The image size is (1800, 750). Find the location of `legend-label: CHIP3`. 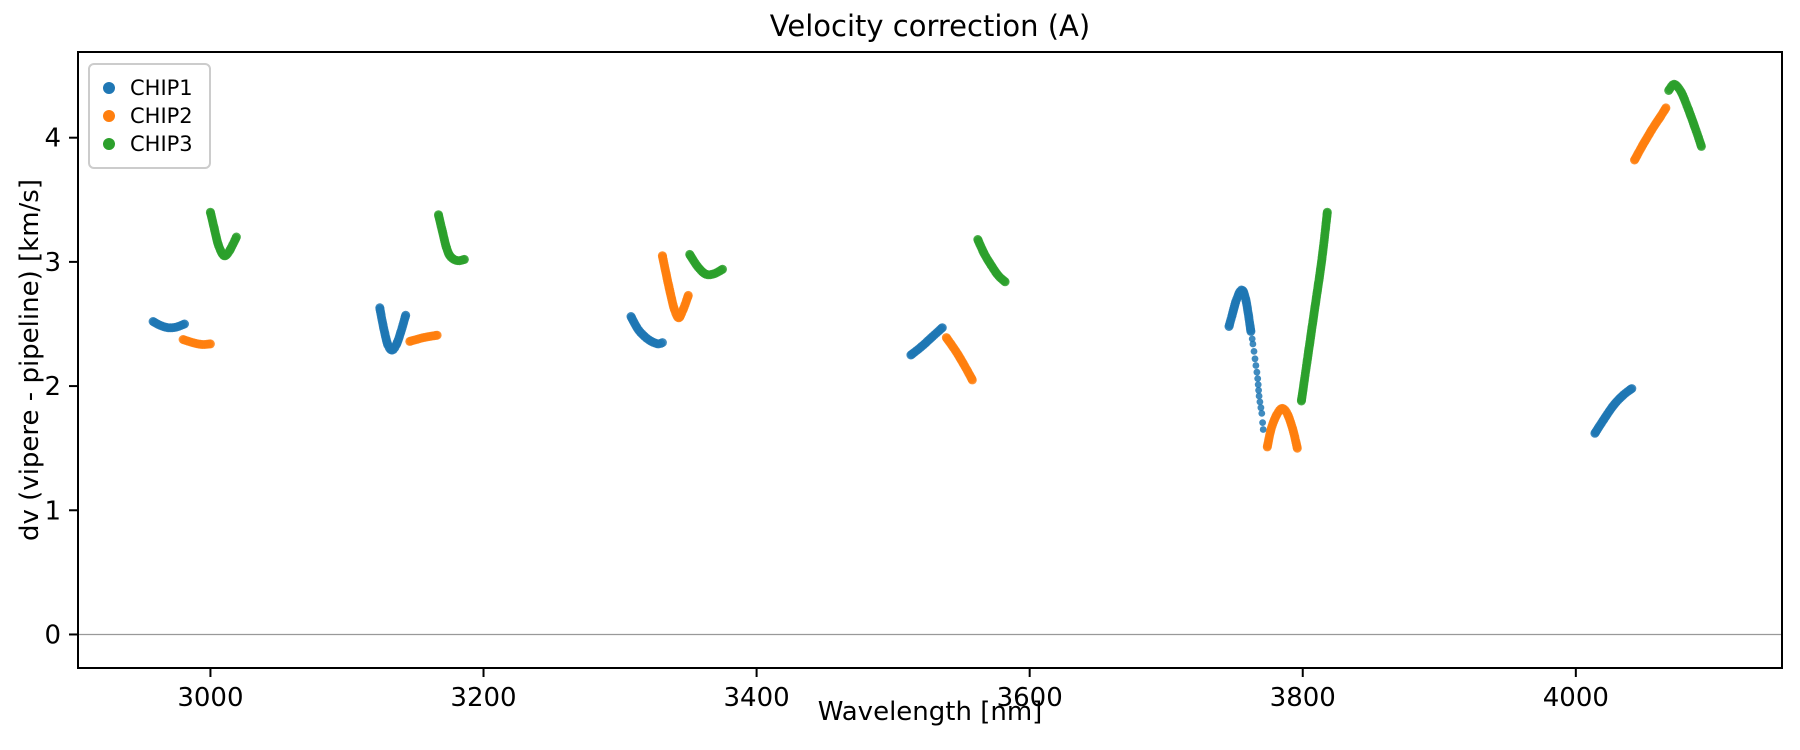

legend-label: CHIP3 is located at coordinates (161, 144).